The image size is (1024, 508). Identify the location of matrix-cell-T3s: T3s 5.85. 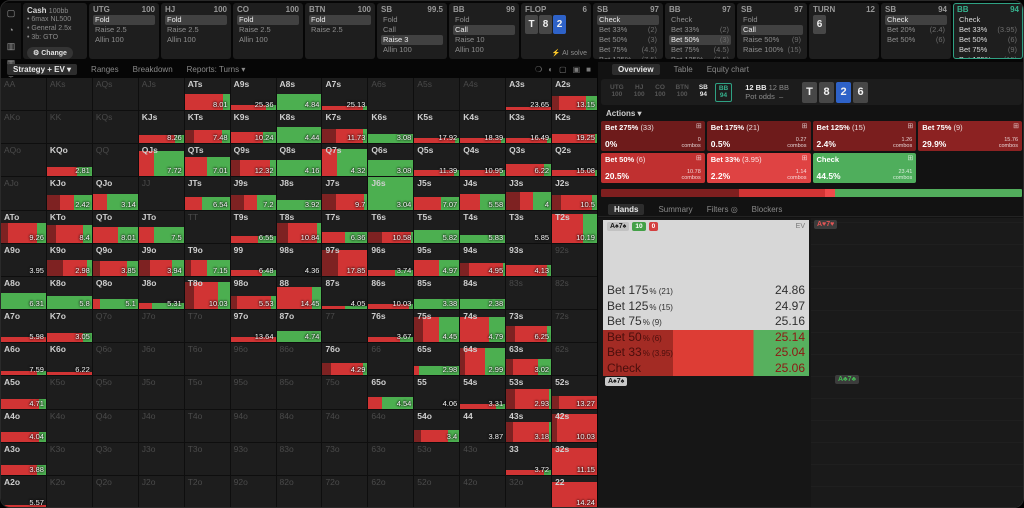
(529, 226).